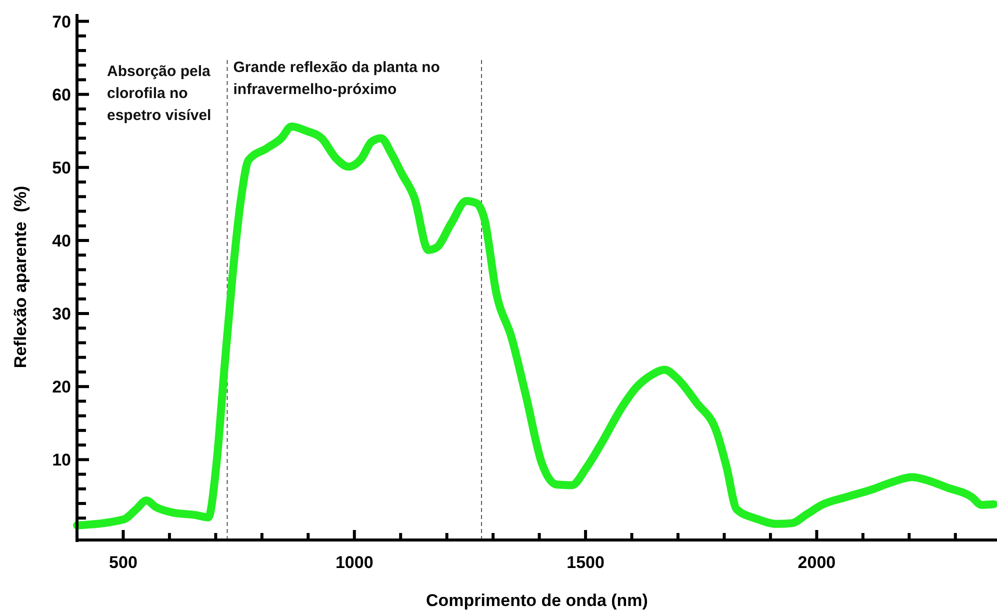 The image size is (997, 614). What do you see at coordinates (537, 600) in the screenshot?
I see `x-axis-title: Comprimento de onda (nm)` at bounding box center [537, 600].